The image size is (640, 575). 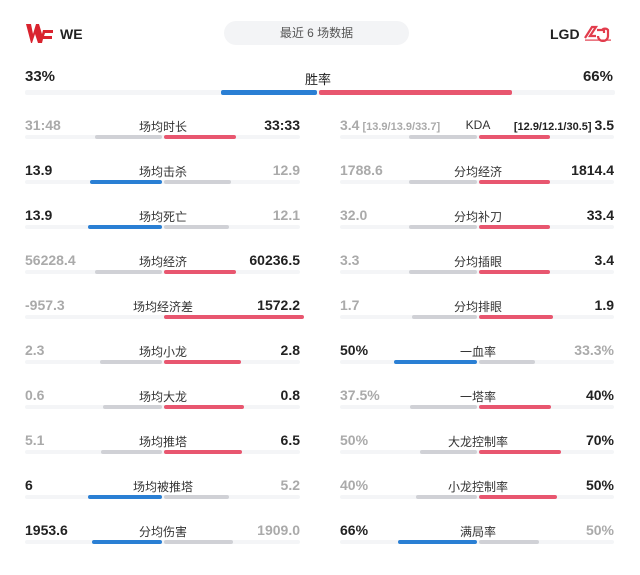 What do you see at coordinates (477, 172) in the screenshot?
I see `stat-label: 分均经济` at bounding box center [477, 172].